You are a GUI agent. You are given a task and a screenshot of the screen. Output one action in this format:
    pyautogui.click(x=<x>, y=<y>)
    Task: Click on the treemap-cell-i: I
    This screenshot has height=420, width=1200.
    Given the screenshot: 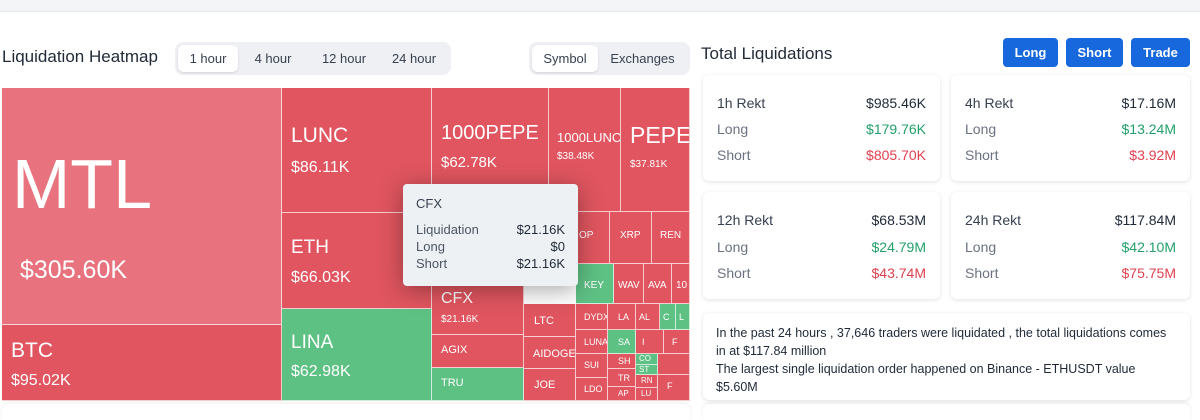 What is the action you would take?
    pyautogui.click(x=650, y=342)
    